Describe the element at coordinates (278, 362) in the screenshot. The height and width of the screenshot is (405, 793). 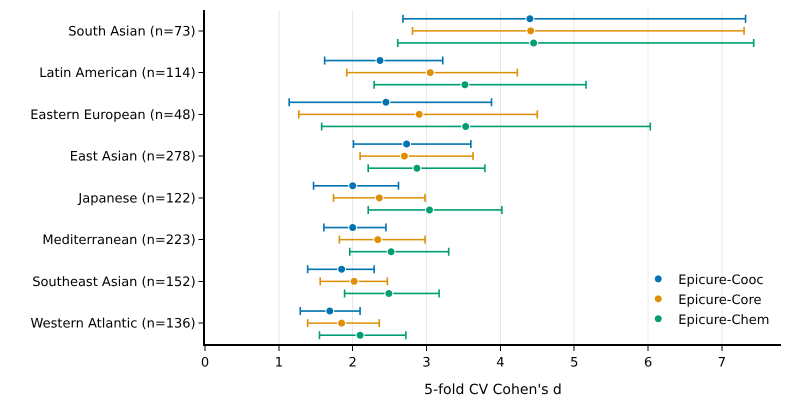
I see `x-tick-label: 1` at that location.